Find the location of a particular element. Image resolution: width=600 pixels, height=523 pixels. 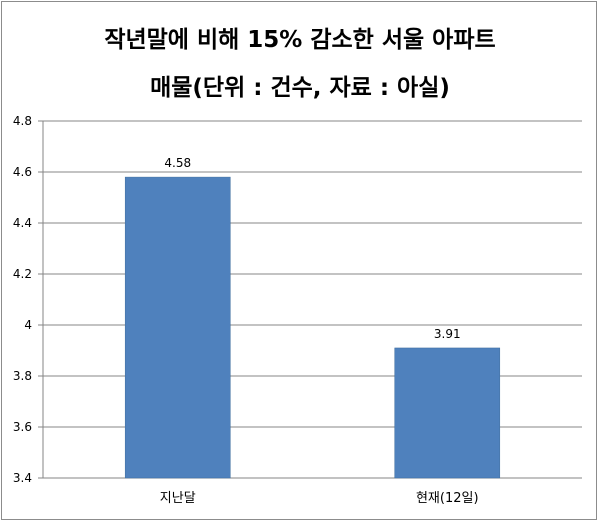

x-category-label: 현재(12일) is located at coordinates (447, 498).